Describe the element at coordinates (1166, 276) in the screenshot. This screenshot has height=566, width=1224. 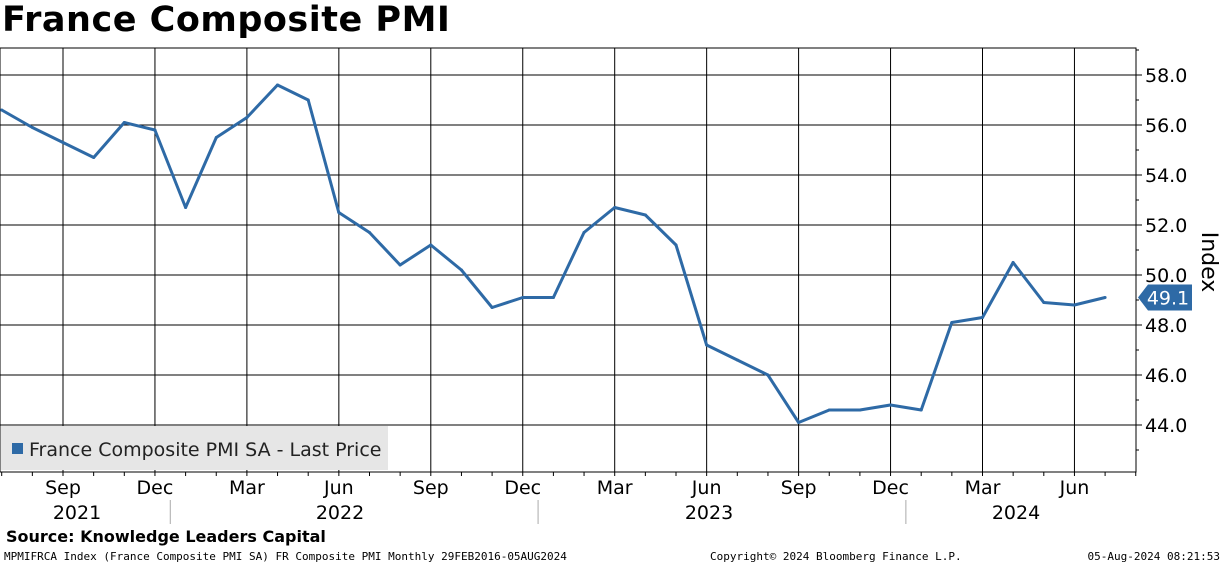
I see `y-tick-label: 50.0` at that location.